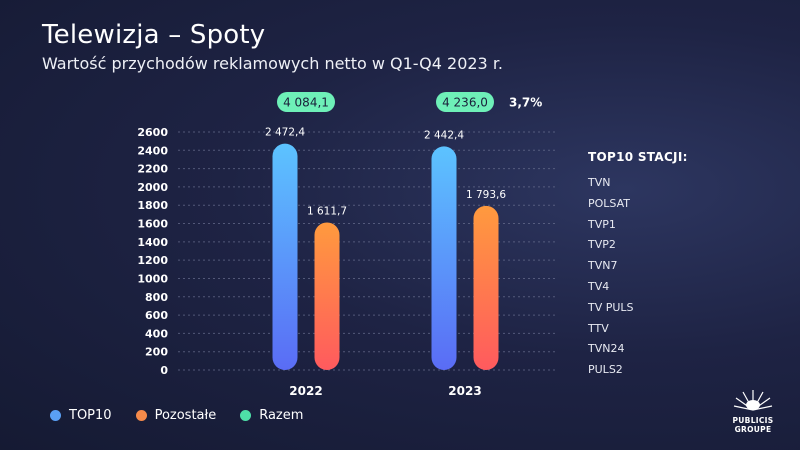  Describe the element at coordinates (156, 315) in the screenshot. I see `y-tick-label: 600` at that location.